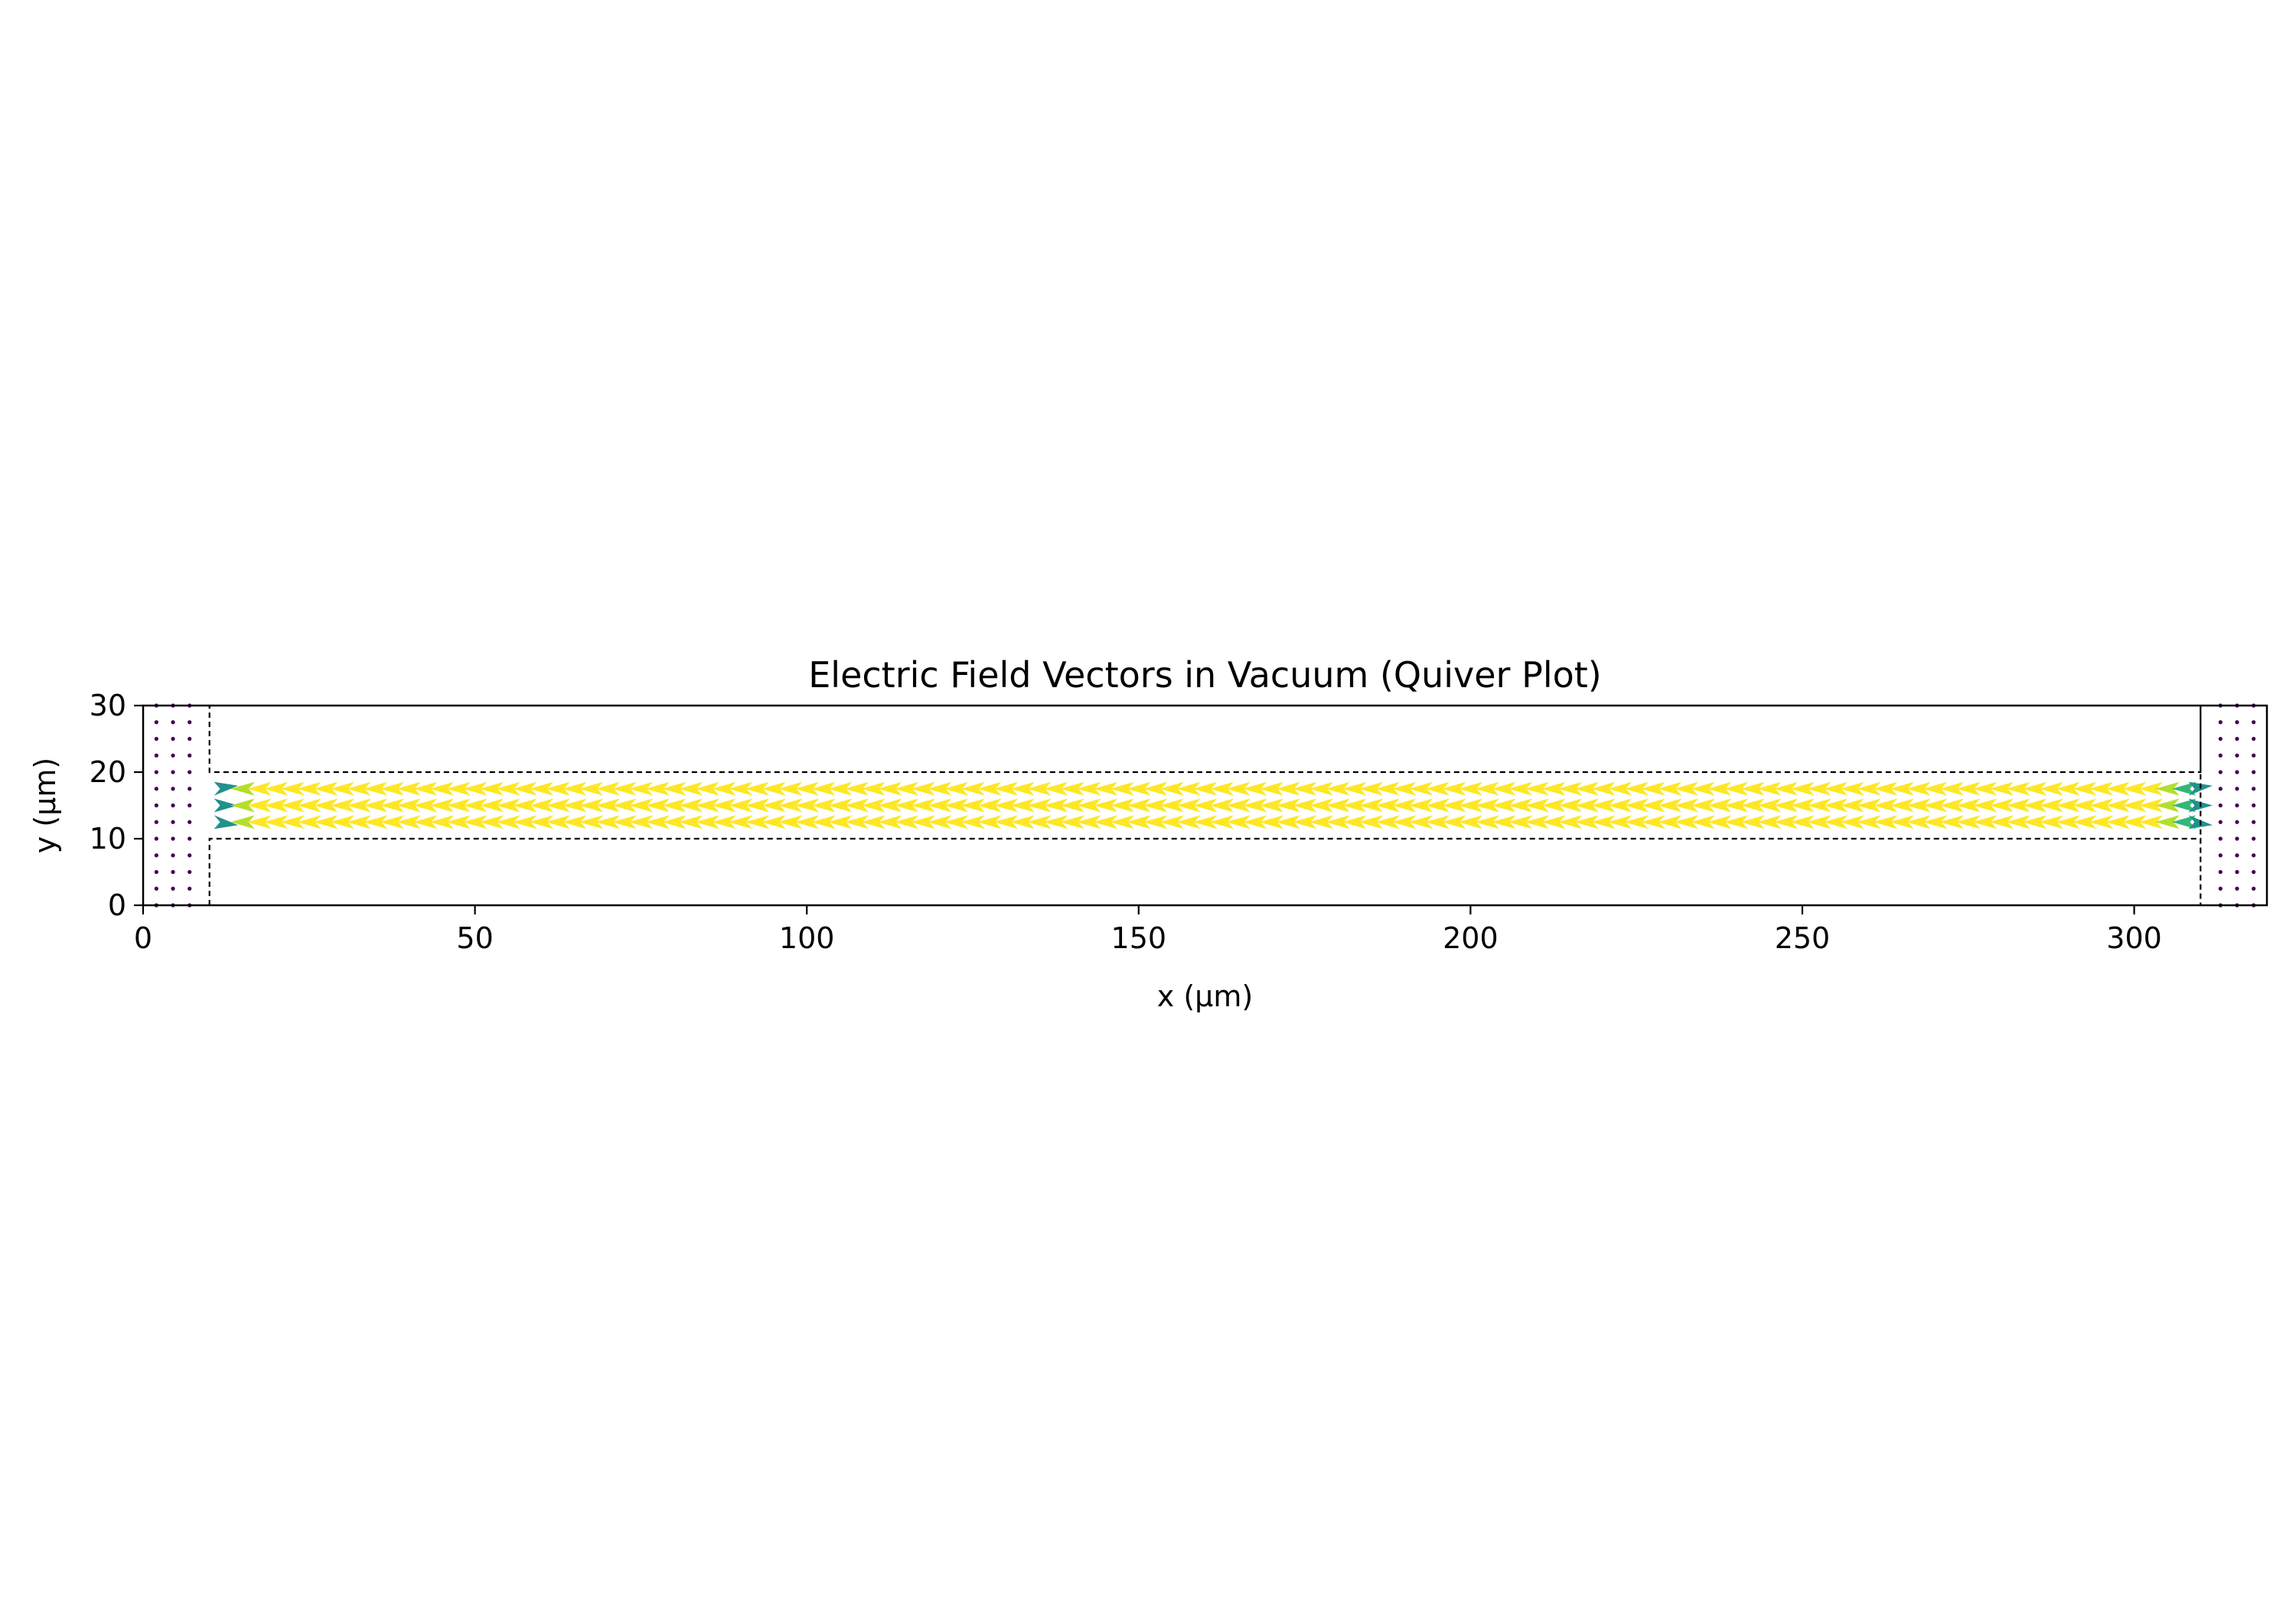 The width and height of the screenshot is (2296, 1607). What do you see at coordinates (116, 805) in the screenshot?
I see `y-axis-ticks: 0 10 20 30` at bounding box center [116, 805].